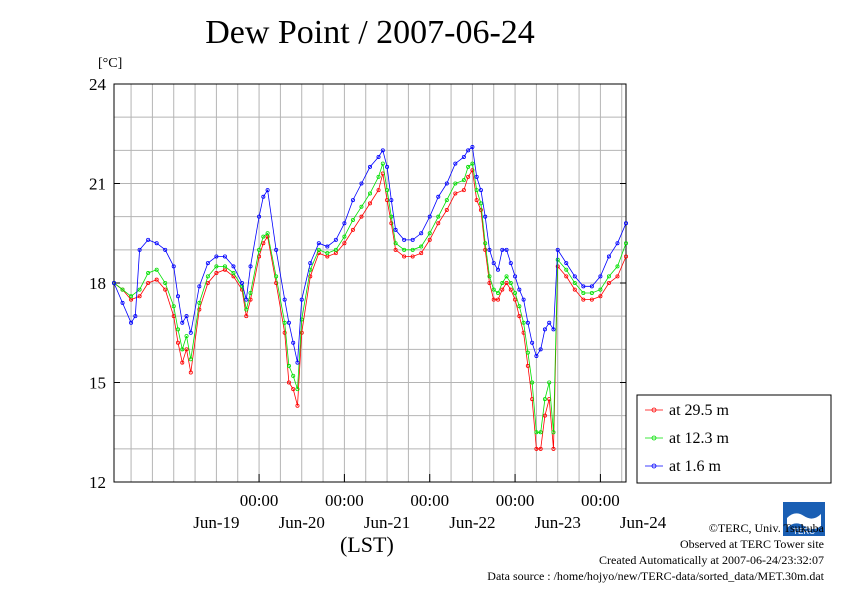 The image size is (842, 595). What do you see at coordinates (302, 522) in the screenshot?
I see `x-date-label: Jun-20` at bounding box center [302, 522].